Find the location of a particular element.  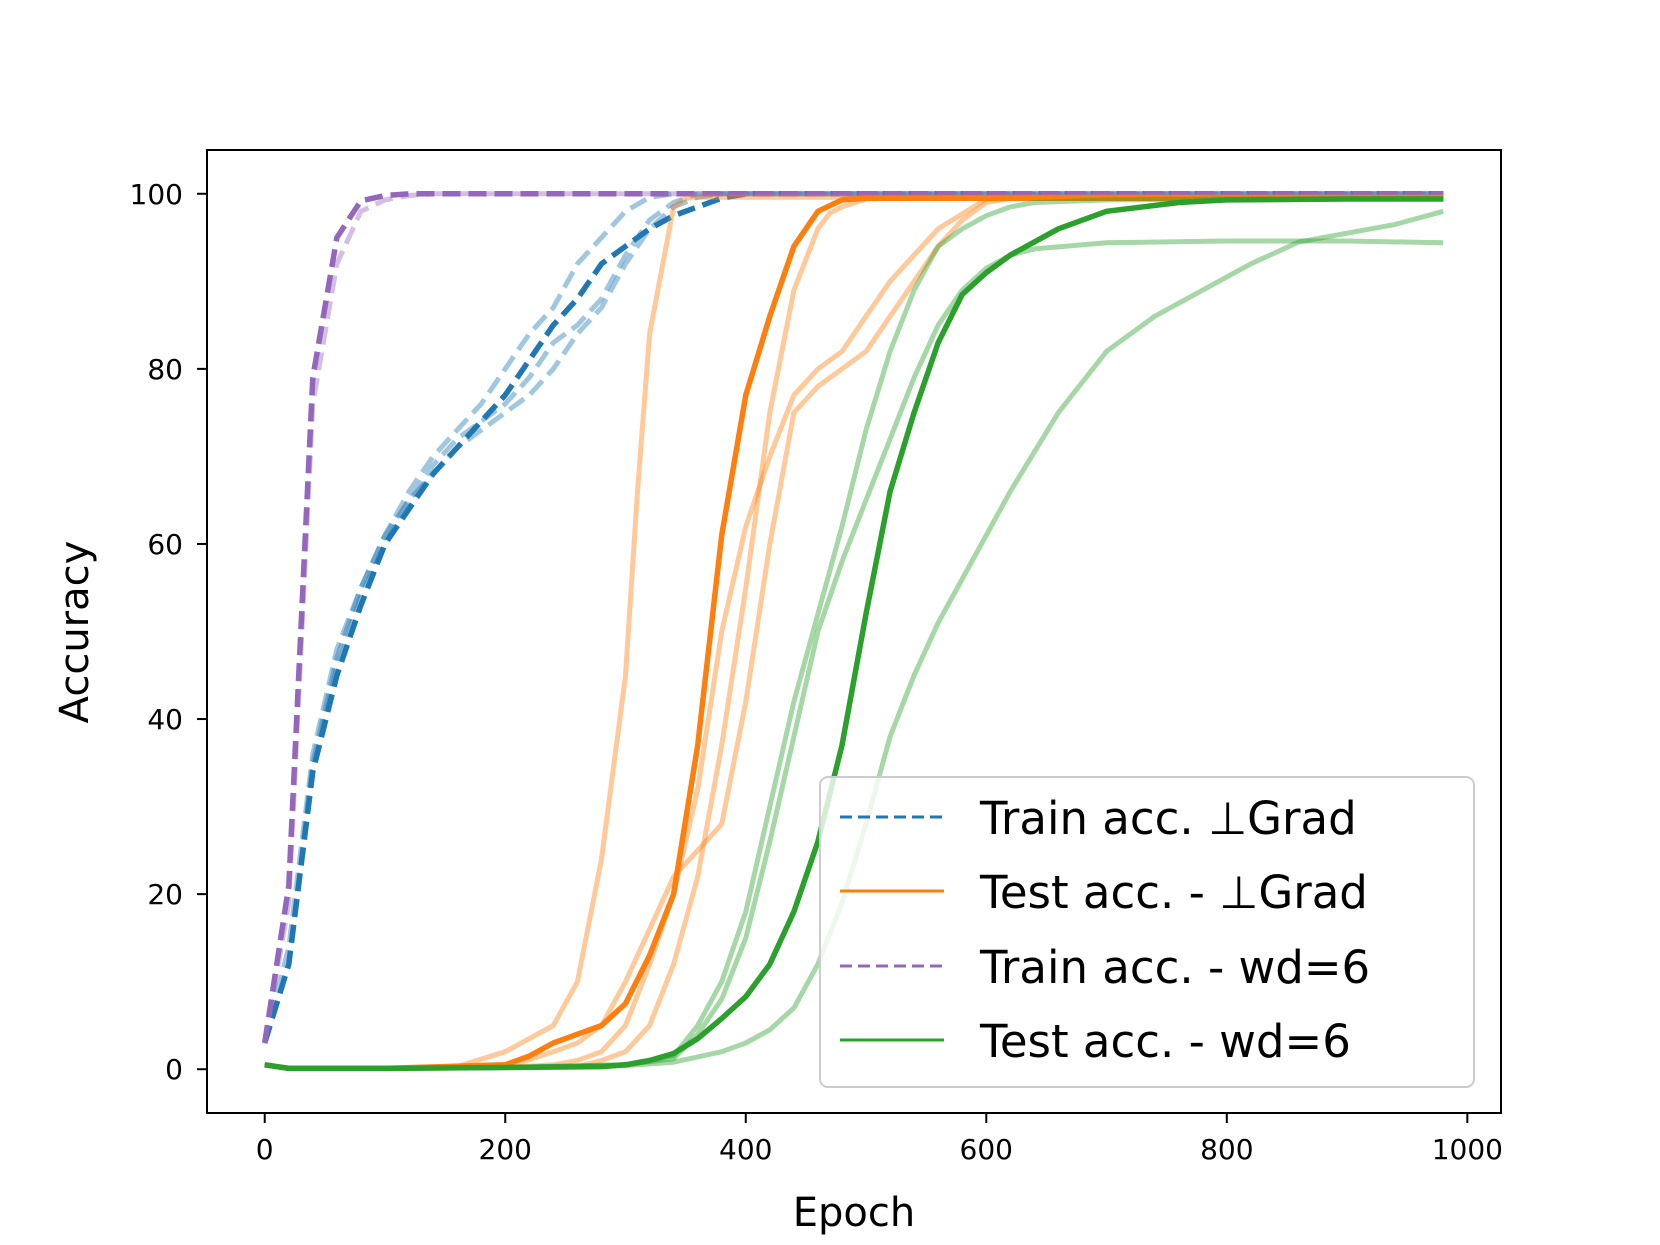

x-axis-label: Epoch is located at coordinates (854, 1213).